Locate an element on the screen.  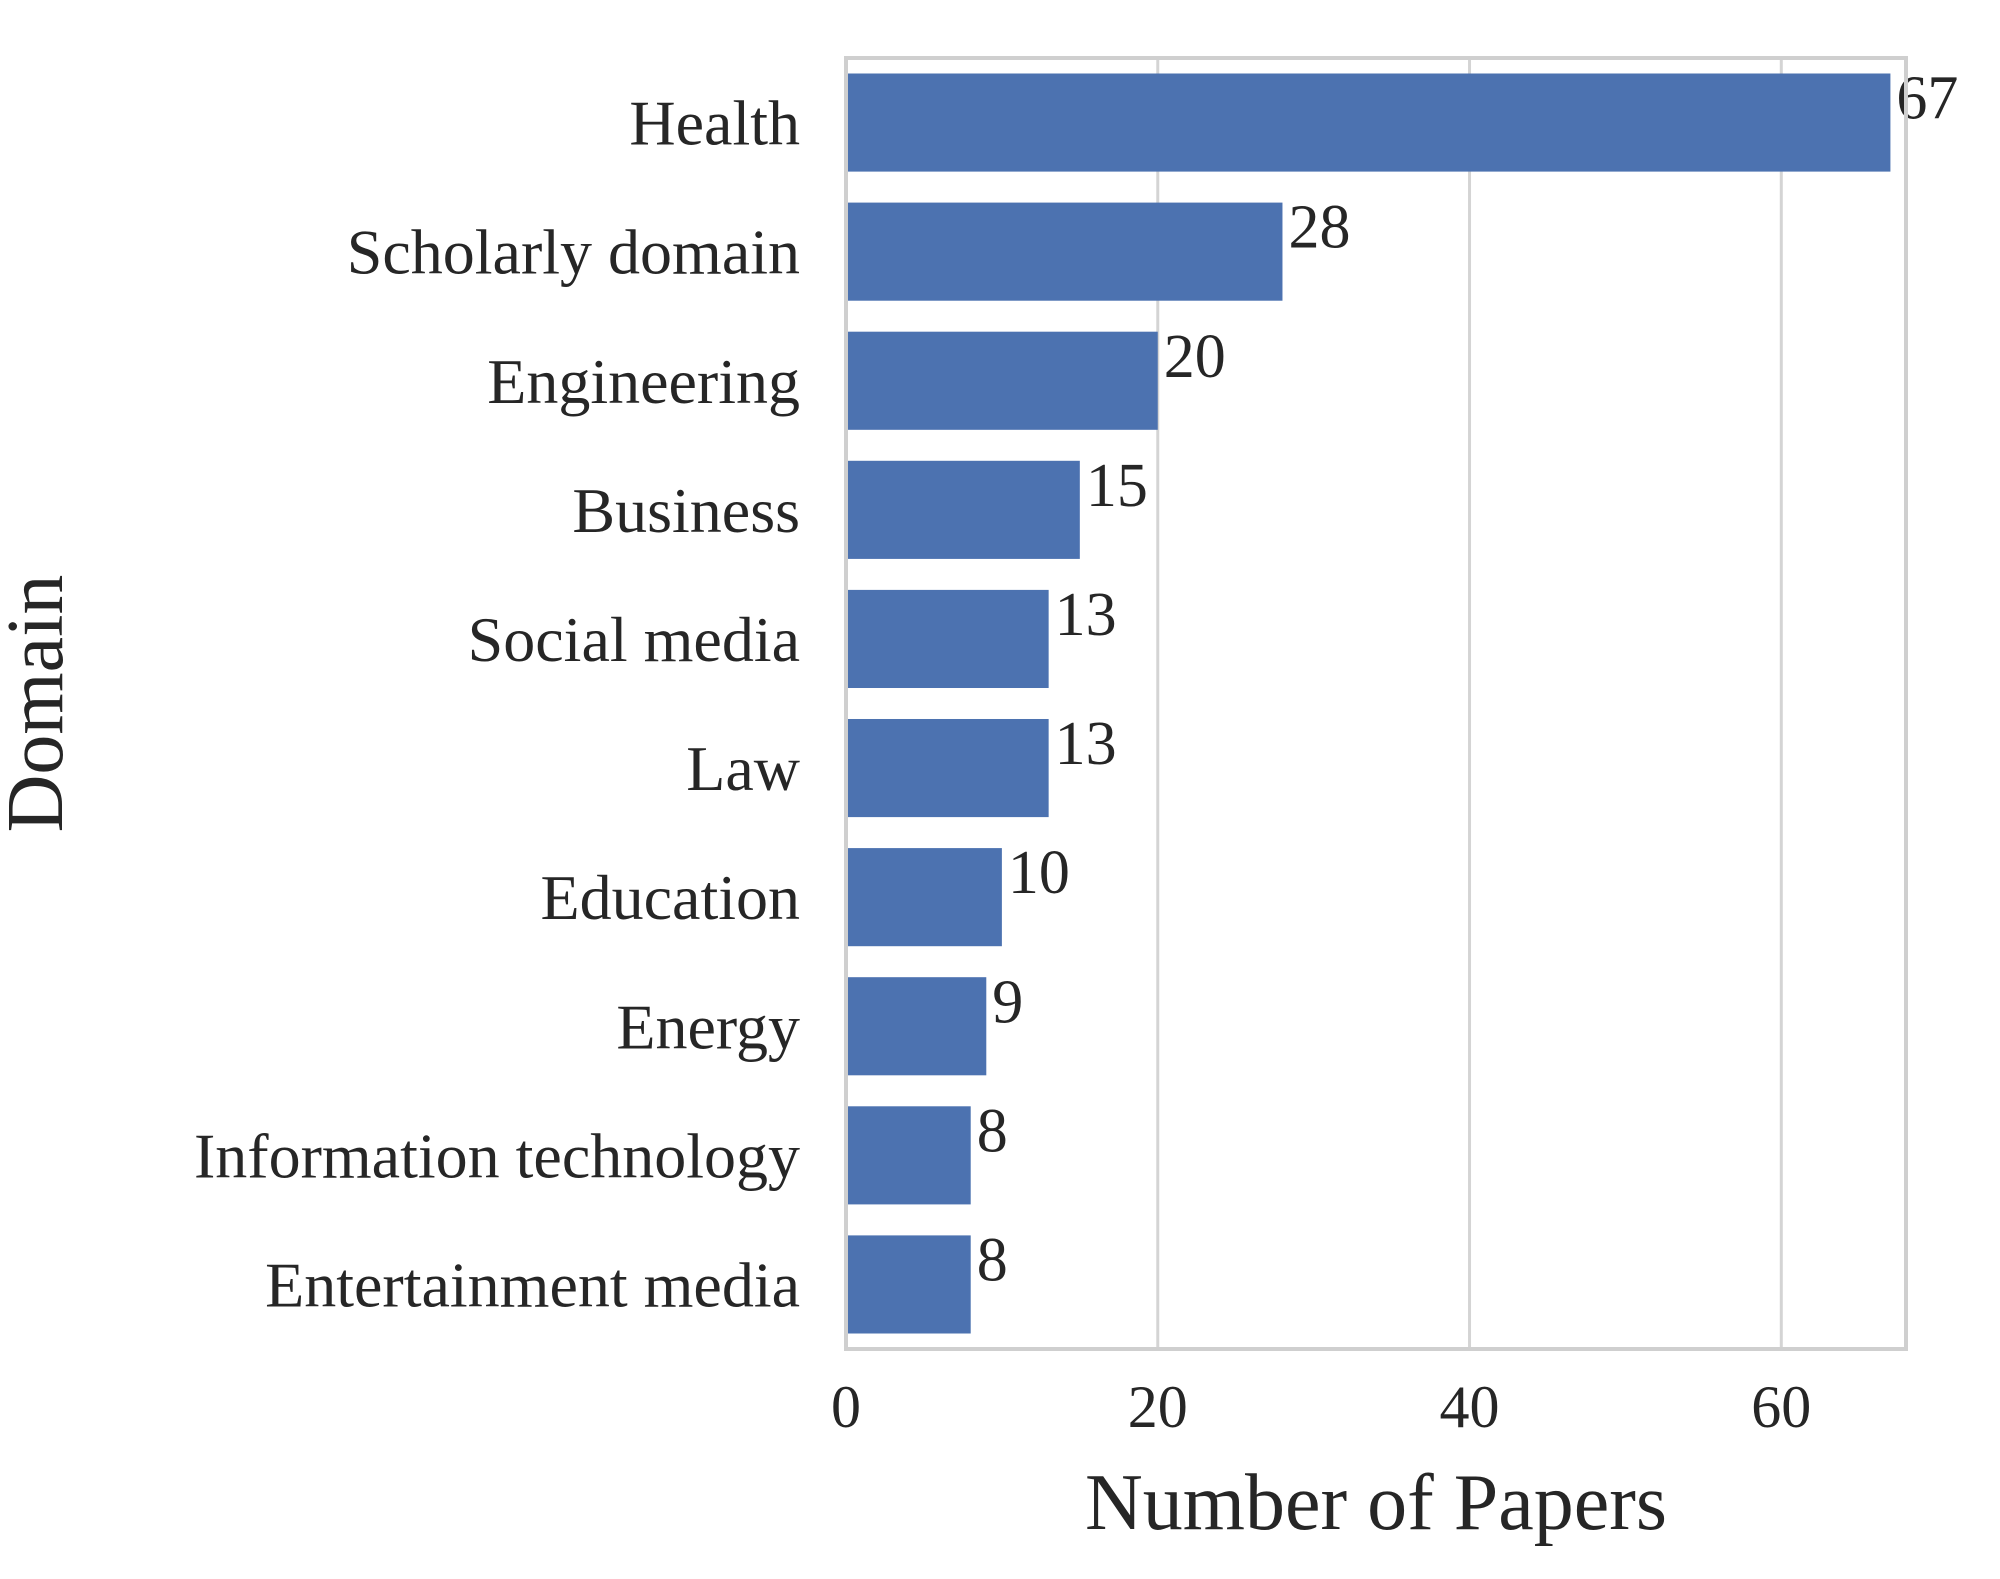
category-label: Education is located at coordinates (670, 897).